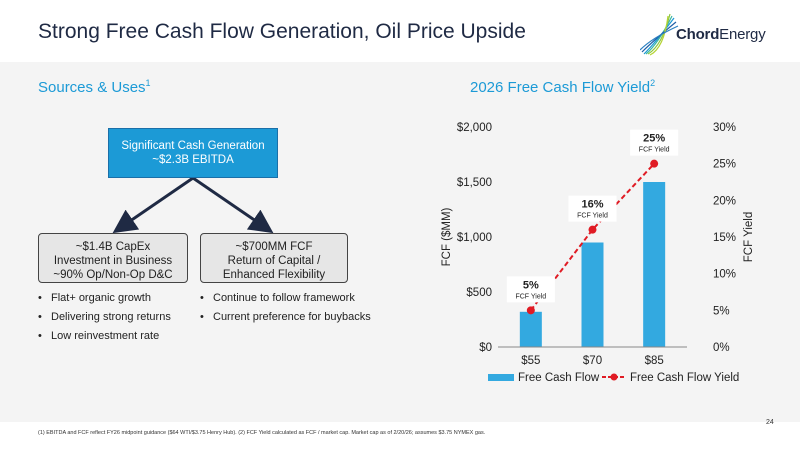  I want to click on fcf-yield-title-text: 2026 Free Cash Flow Yield, so click(560, 87).